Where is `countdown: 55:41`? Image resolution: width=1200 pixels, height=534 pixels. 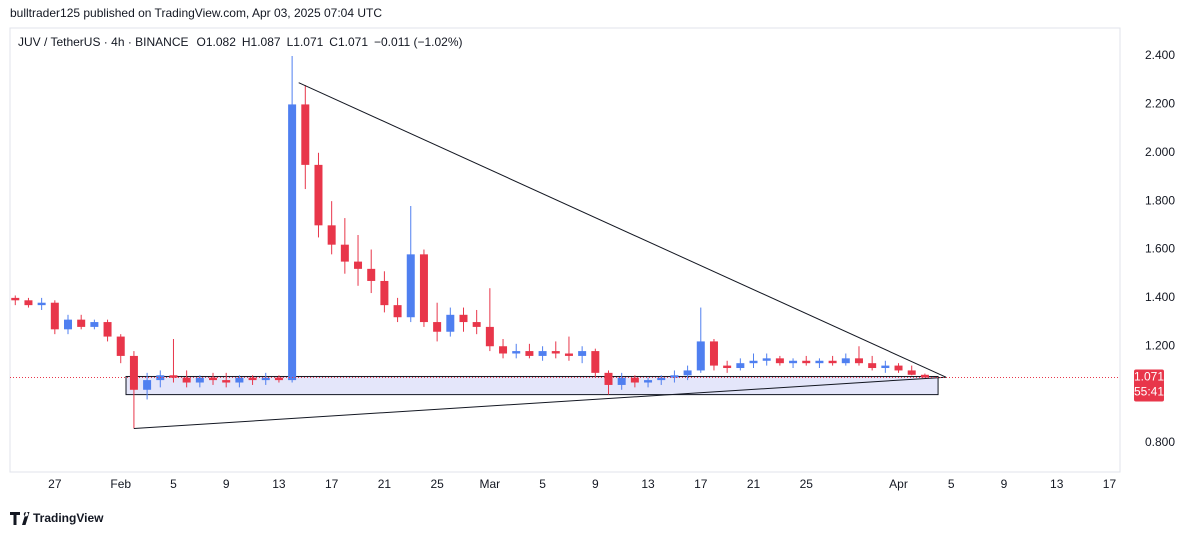 countdown: 55:41 is located at coordinates (1149, 392).